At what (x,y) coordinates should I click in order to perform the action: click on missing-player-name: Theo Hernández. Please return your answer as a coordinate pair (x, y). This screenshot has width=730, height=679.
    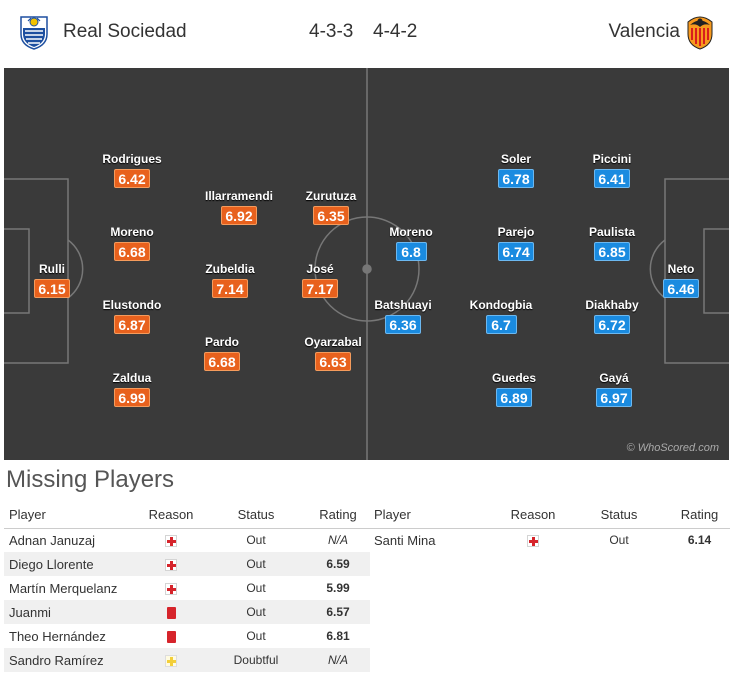
    Looking at the image, I should click on (57, 636).